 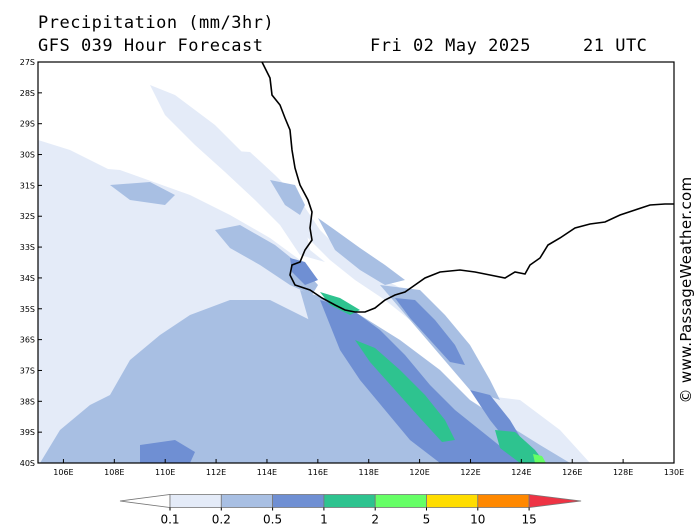 I want to click on legend-label: 10, so click(x=477, y=519).